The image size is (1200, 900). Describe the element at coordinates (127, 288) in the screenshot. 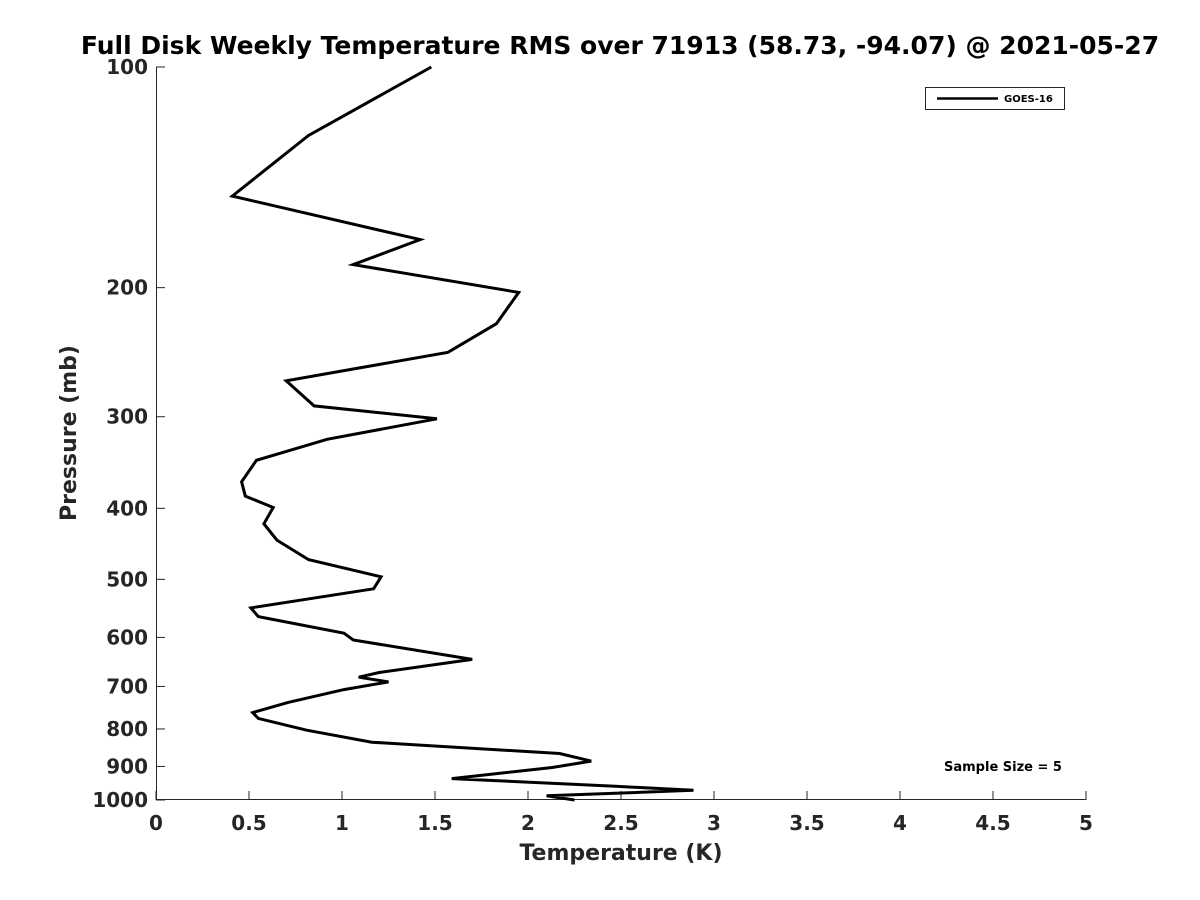

I see `y-tick-label: 200` at that location.